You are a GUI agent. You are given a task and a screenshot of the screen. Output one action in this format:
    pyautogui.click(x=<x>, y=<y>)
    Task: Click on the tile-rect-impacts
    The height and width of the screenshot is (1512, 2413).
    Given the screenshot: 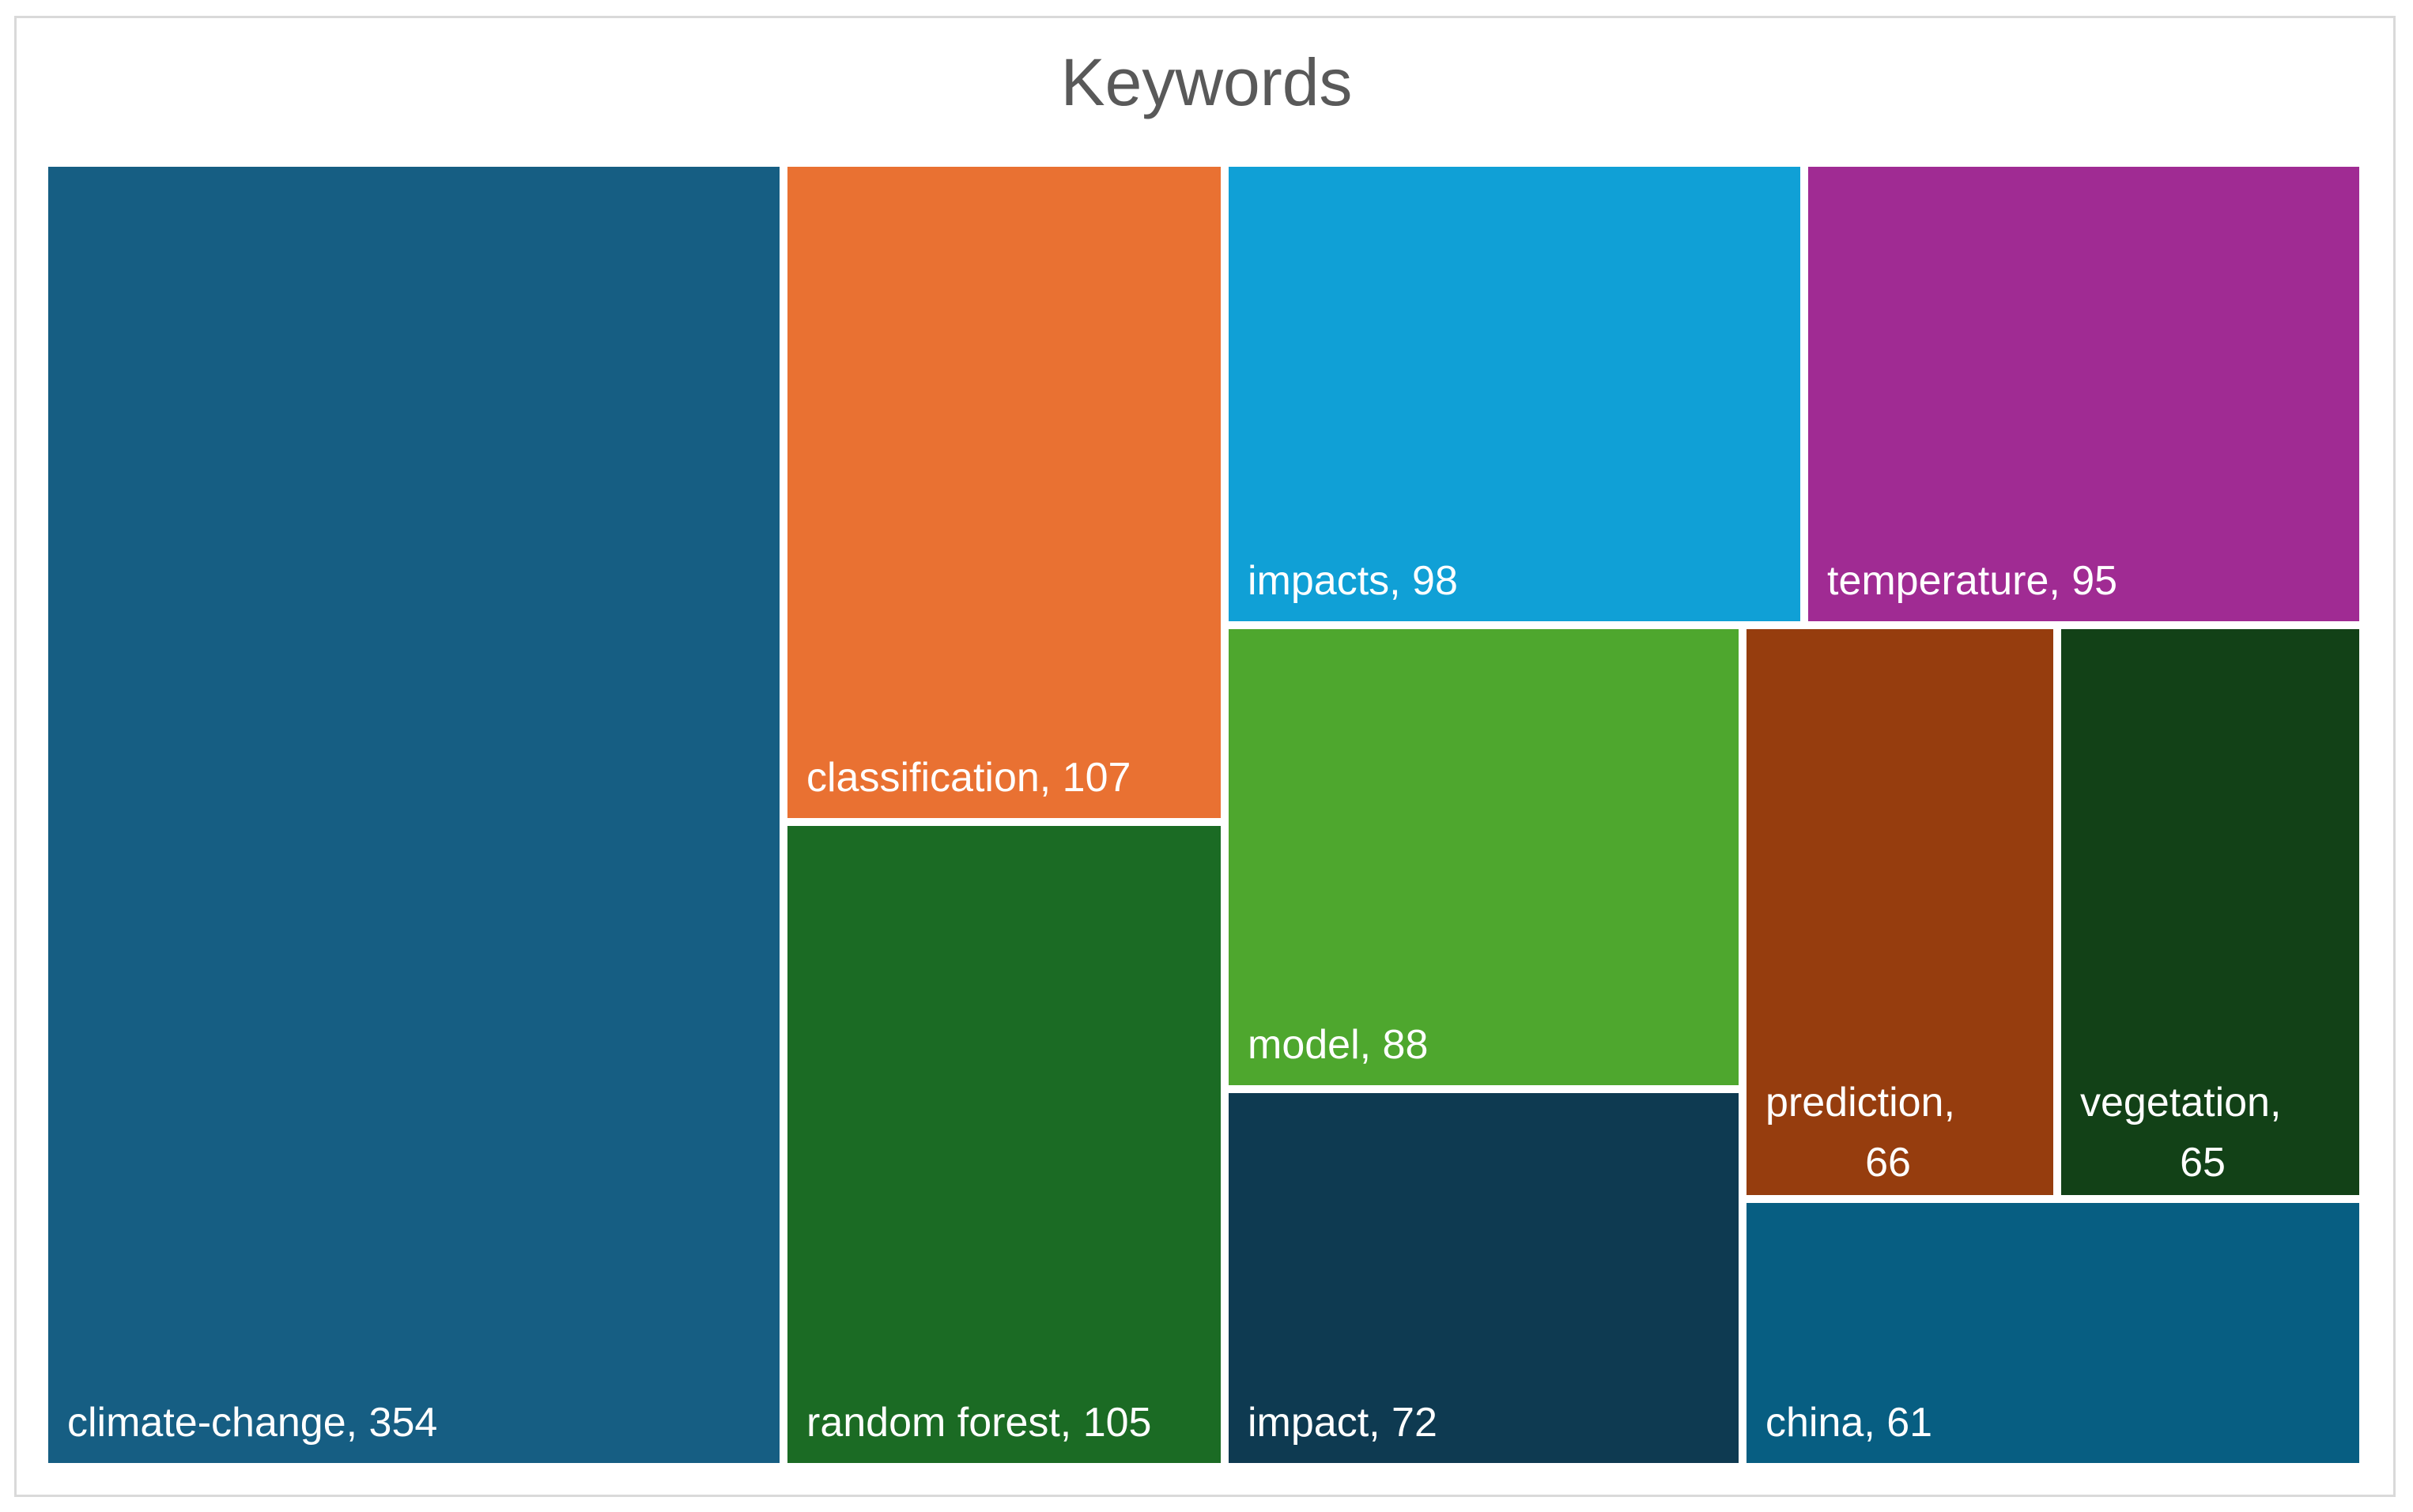 What is the action you would take?
    pyautogui.click(x=1514, y=394)
    